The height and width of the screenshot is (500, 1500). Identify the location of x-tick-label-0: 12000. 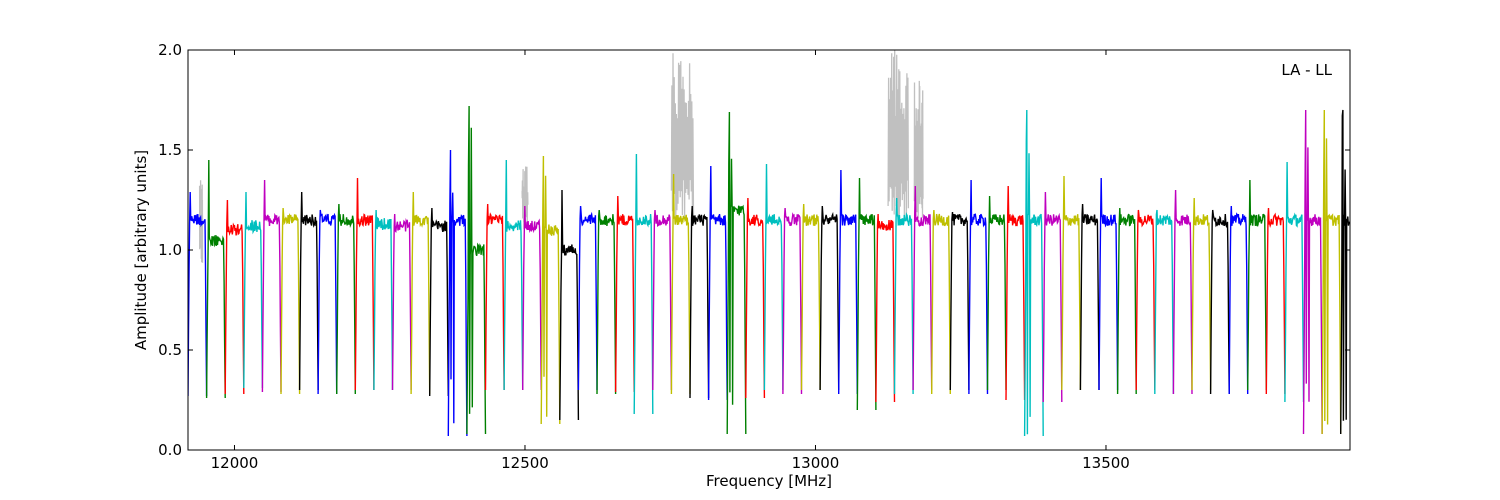
(235, 463).